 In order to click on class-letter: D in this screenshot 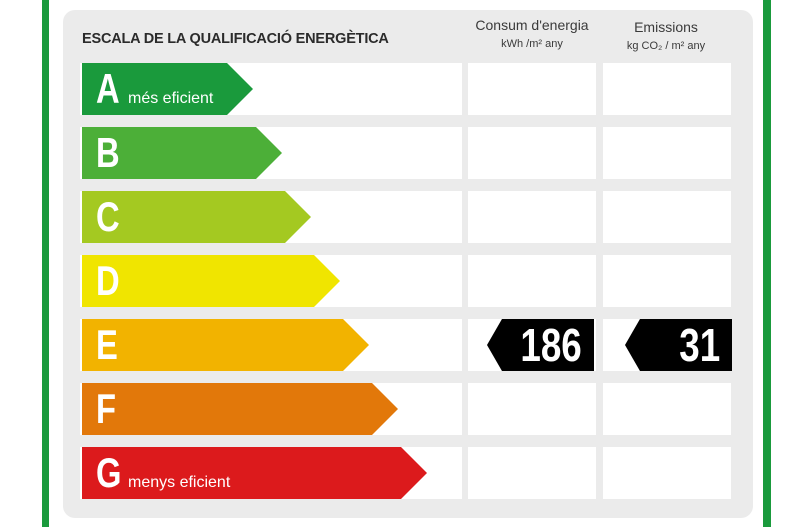, I will do `click(108, 280)`.